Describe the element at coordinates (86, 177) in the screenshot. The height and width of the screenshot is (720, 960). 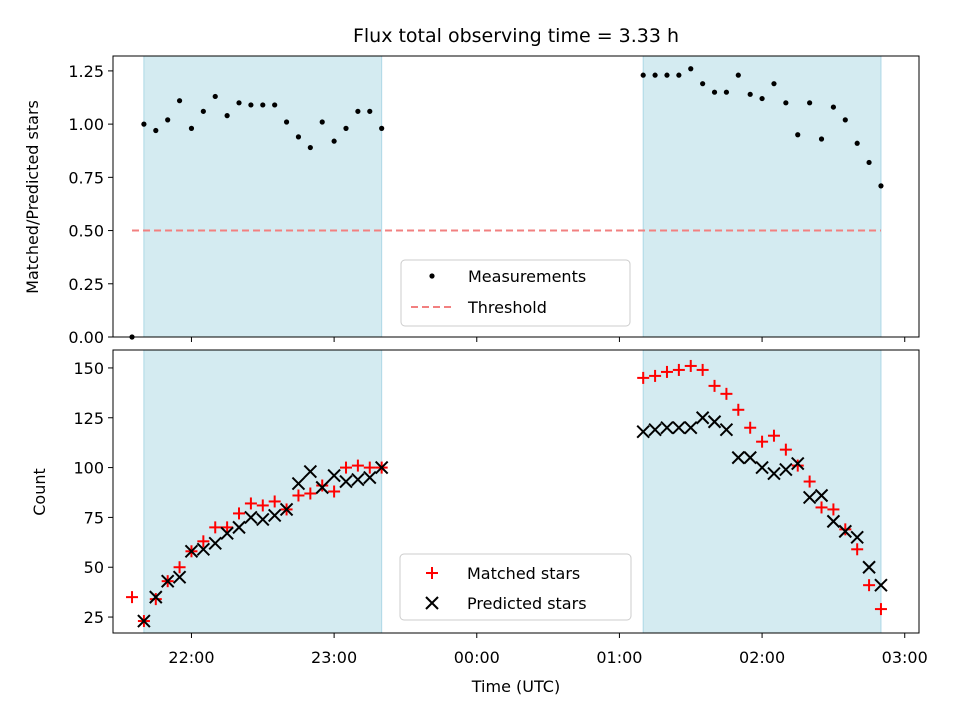
I see `y-tick-label: 0.75` at that location.